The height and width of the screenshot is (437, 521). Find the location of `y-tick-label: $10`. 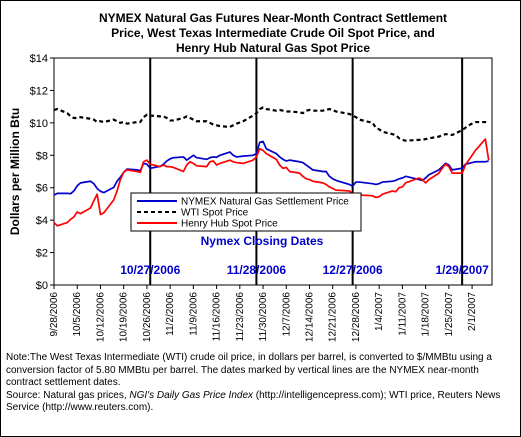

y-tick-label: $10 is located at coordinates (39, 124).